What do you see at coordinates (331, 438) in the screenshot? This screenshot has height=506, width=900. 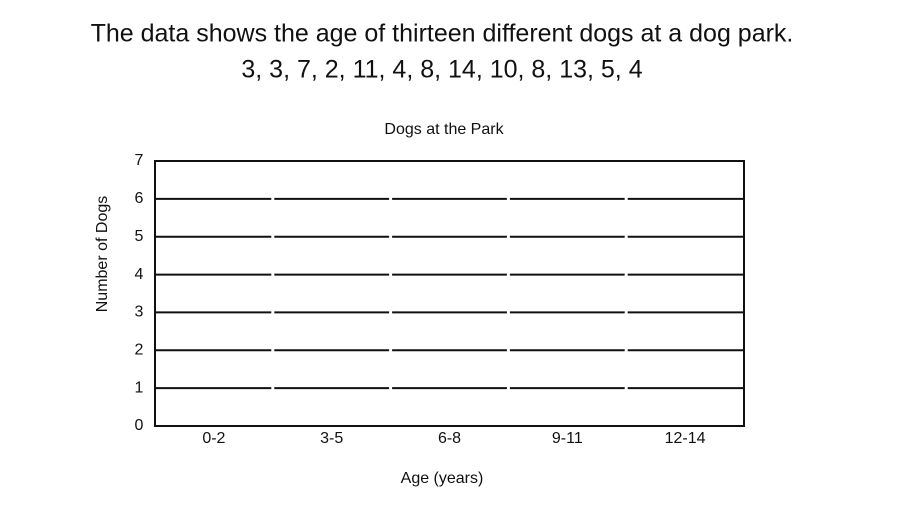 I see `x-tick-label: 3-5` at bounding box center [331, 438].